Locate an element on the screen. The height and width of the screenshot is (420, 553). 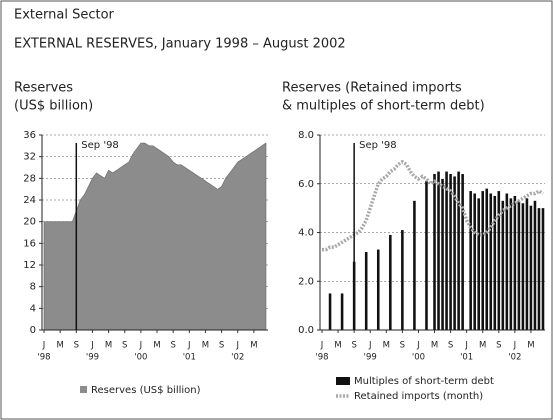
y-tick-label: 0.0 is located at coordinates (306, 330).